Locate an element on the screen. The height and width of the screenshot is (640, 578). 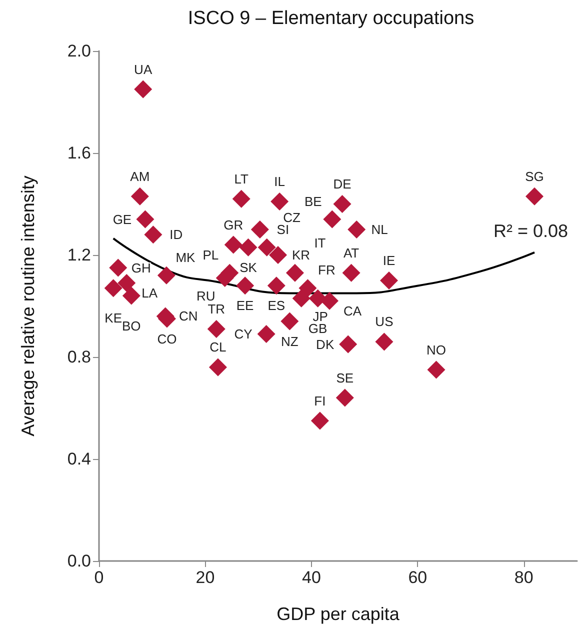
data-label: US is located at coordinates (384, 322).